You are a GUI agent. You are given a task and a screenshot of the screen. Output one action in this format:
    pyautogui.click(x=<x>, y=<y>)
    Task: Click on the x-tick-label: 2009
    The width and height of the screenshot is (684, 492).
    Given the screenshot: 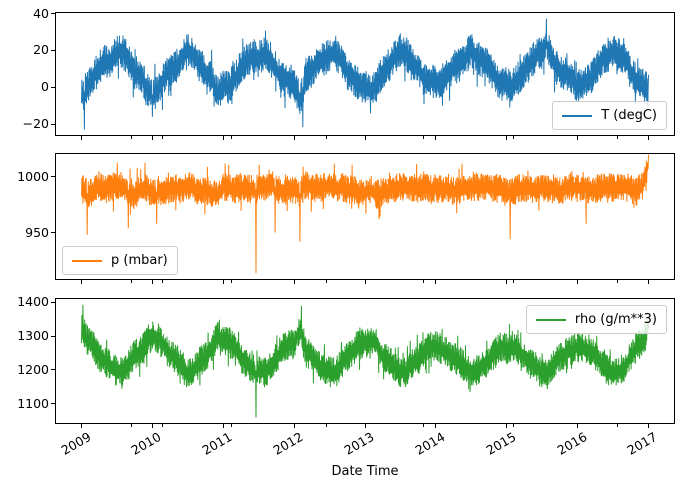 What is the action you would take?
    pyautogui.click(x=75, y=443)
    